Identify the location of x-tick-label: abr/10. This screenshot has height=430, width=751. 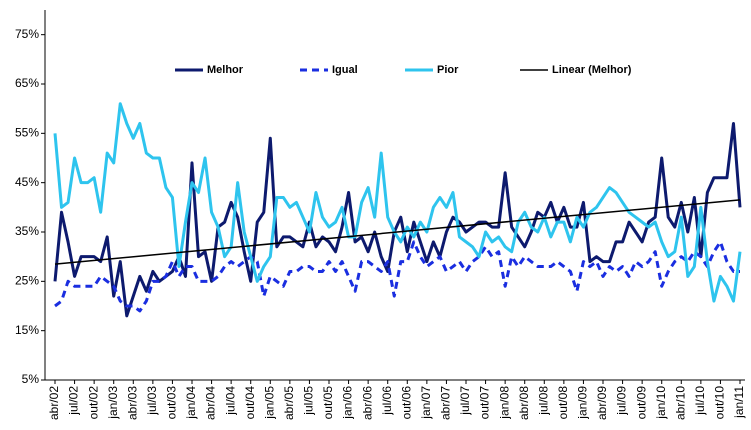
(680, 403).